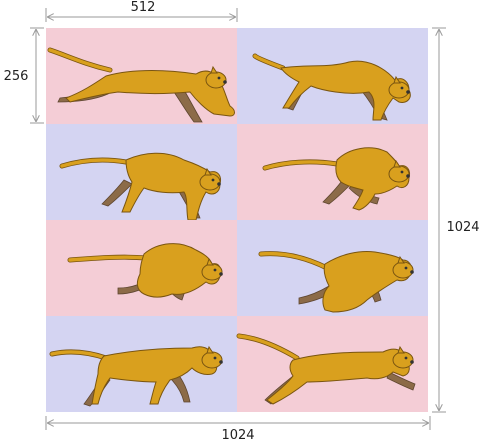  I want to click on frame-height-dimension: 256, so click(24, 75).